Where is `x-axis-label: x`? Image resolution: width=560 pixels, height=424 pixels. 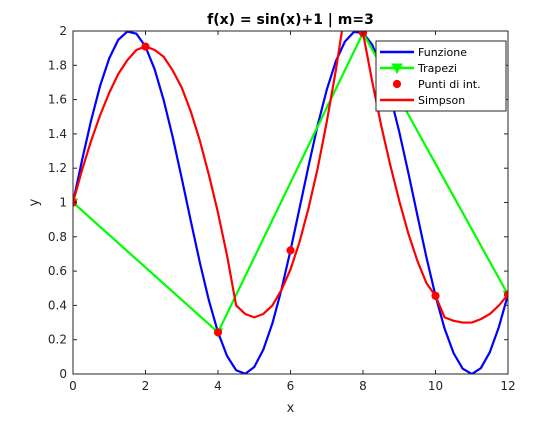 x-axis-label: x is located at coordinates (291, 408).